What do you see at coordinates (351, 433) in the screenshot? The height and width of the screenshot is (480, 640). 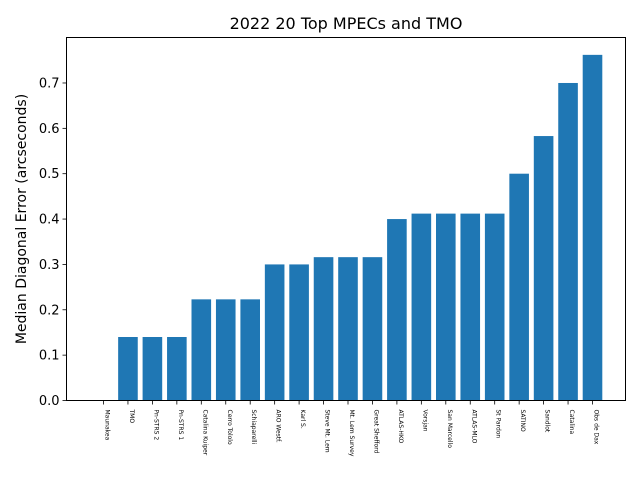 I see `x-tick-label-10: Mt. Lem Survey` at bounding box center [351, 433].